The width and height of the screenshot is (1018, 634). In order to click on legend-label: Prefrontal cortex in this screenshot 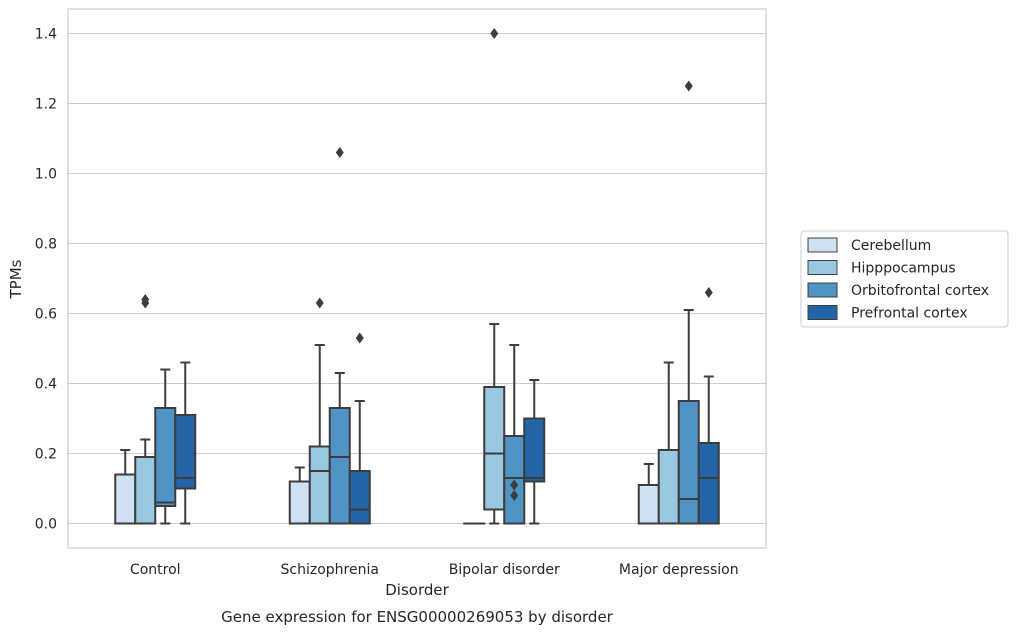, I will do `click(909, 314)`.